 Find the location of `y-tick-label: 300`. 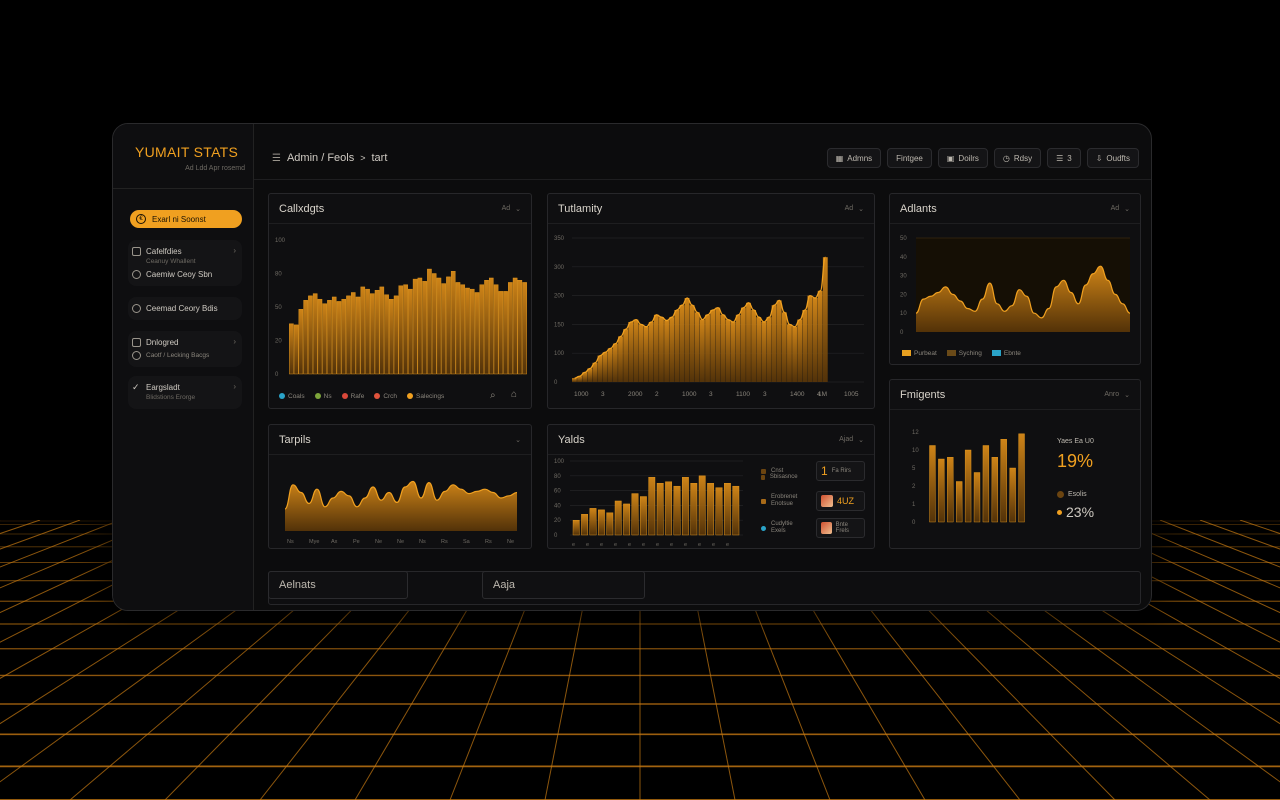

y-tick-label: 300 is located at coordinates (559, 268).